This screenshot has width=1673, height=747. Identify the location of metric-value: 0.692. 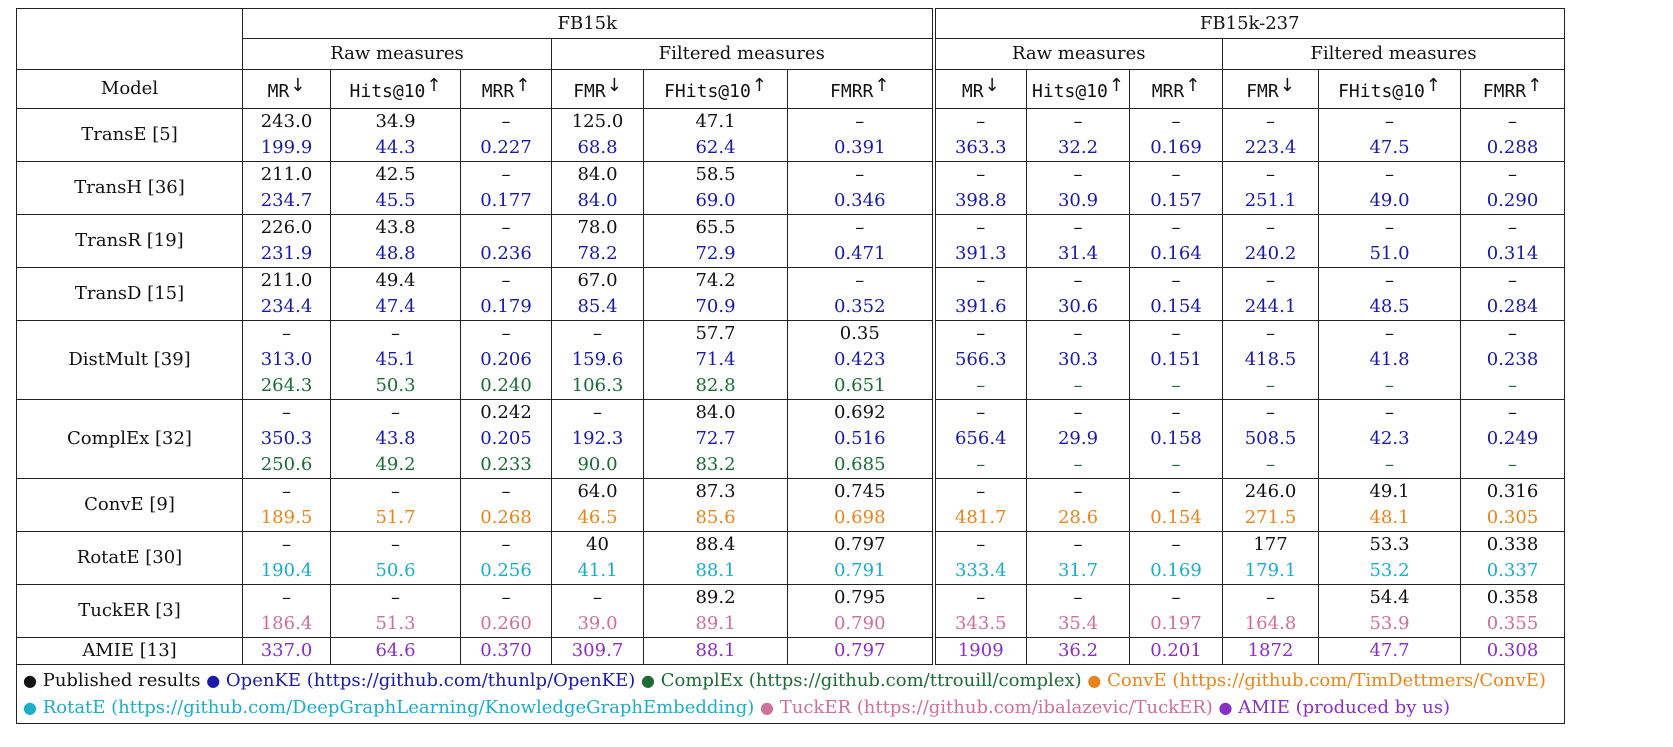
(859, 412).